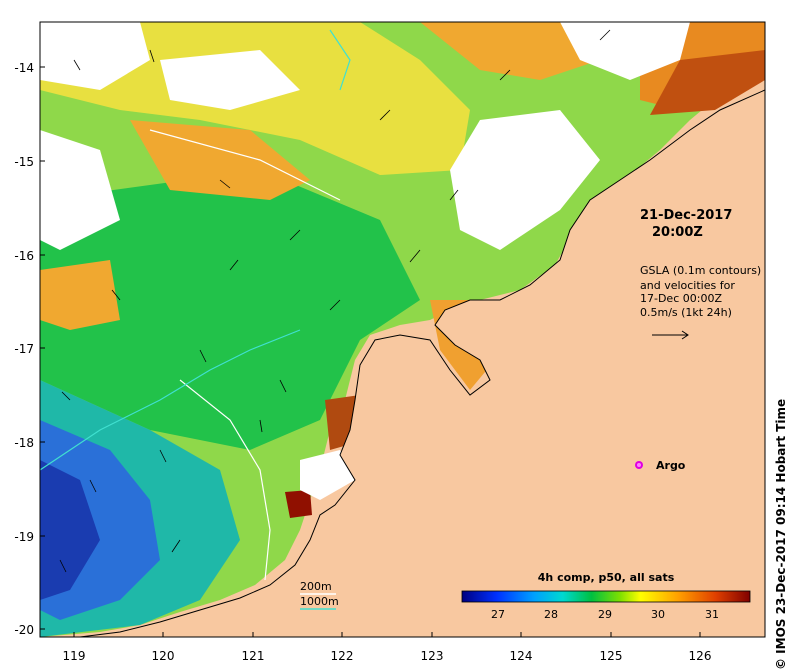 The width and height of the screenshot is (809, 672). I want to click on colorbar-tick: 31, so click(712, 614).